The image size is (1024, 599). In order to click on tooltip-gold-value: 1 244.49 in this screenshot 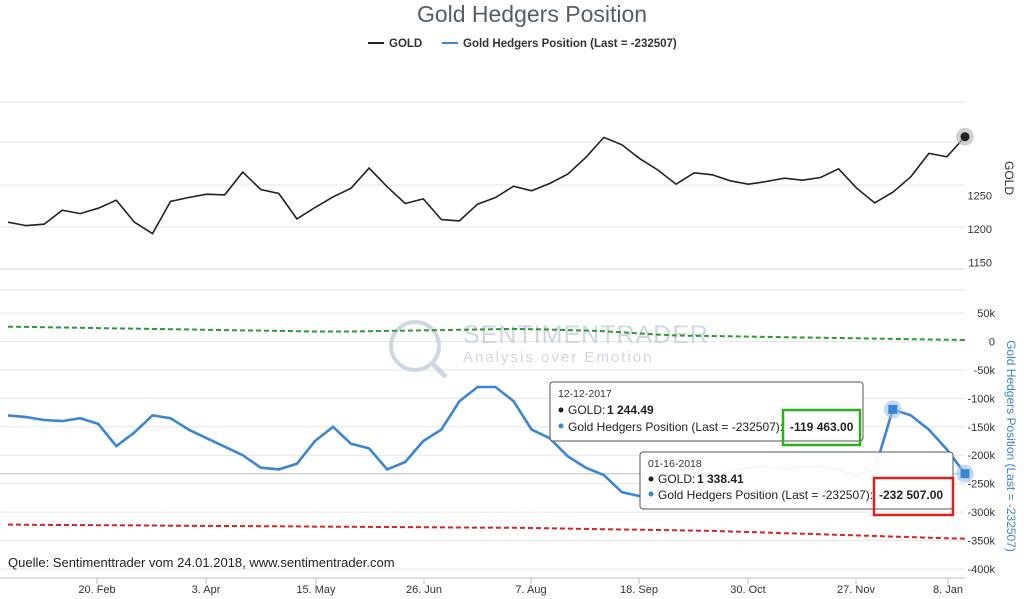, I will do `click(630, 410)`.